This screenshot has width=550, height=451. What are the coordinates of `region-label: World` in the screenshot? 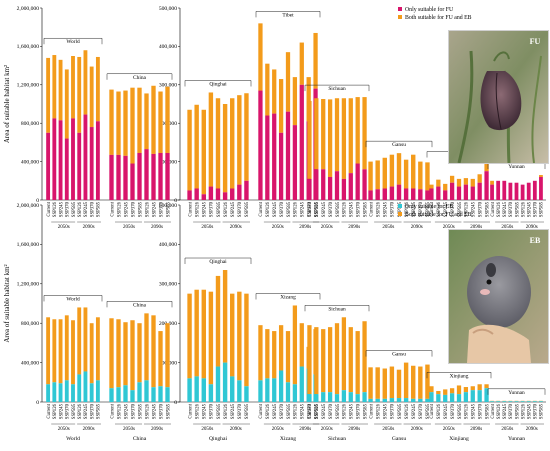 It's located at (73, 299).